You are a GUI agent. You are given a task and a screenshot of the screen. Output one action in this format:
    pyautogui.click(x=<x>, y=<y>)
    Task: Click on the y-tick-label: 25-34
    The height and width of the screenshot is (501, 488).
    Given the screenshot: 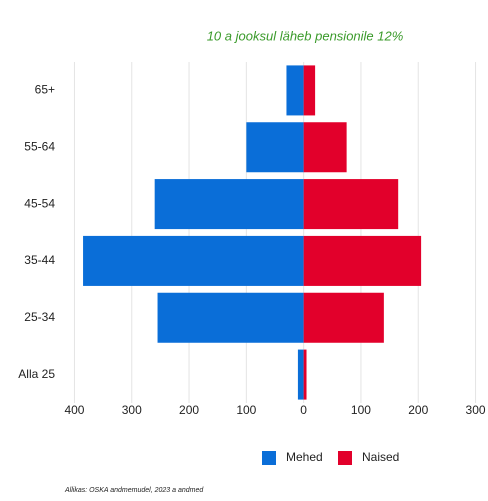 What is the action you would take?
    pyautogui.click(x=39, y=317)
    